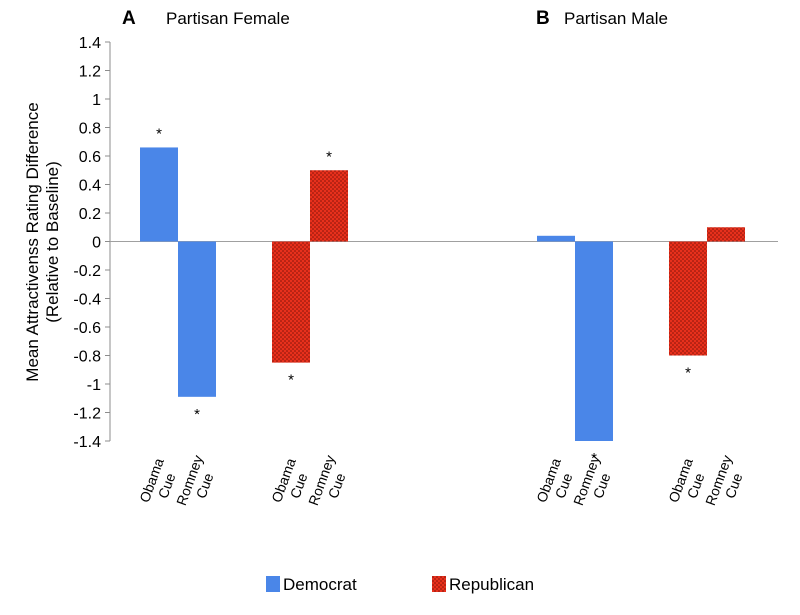  I want to click on y-tick-label: -1.2, so click(87, 414).